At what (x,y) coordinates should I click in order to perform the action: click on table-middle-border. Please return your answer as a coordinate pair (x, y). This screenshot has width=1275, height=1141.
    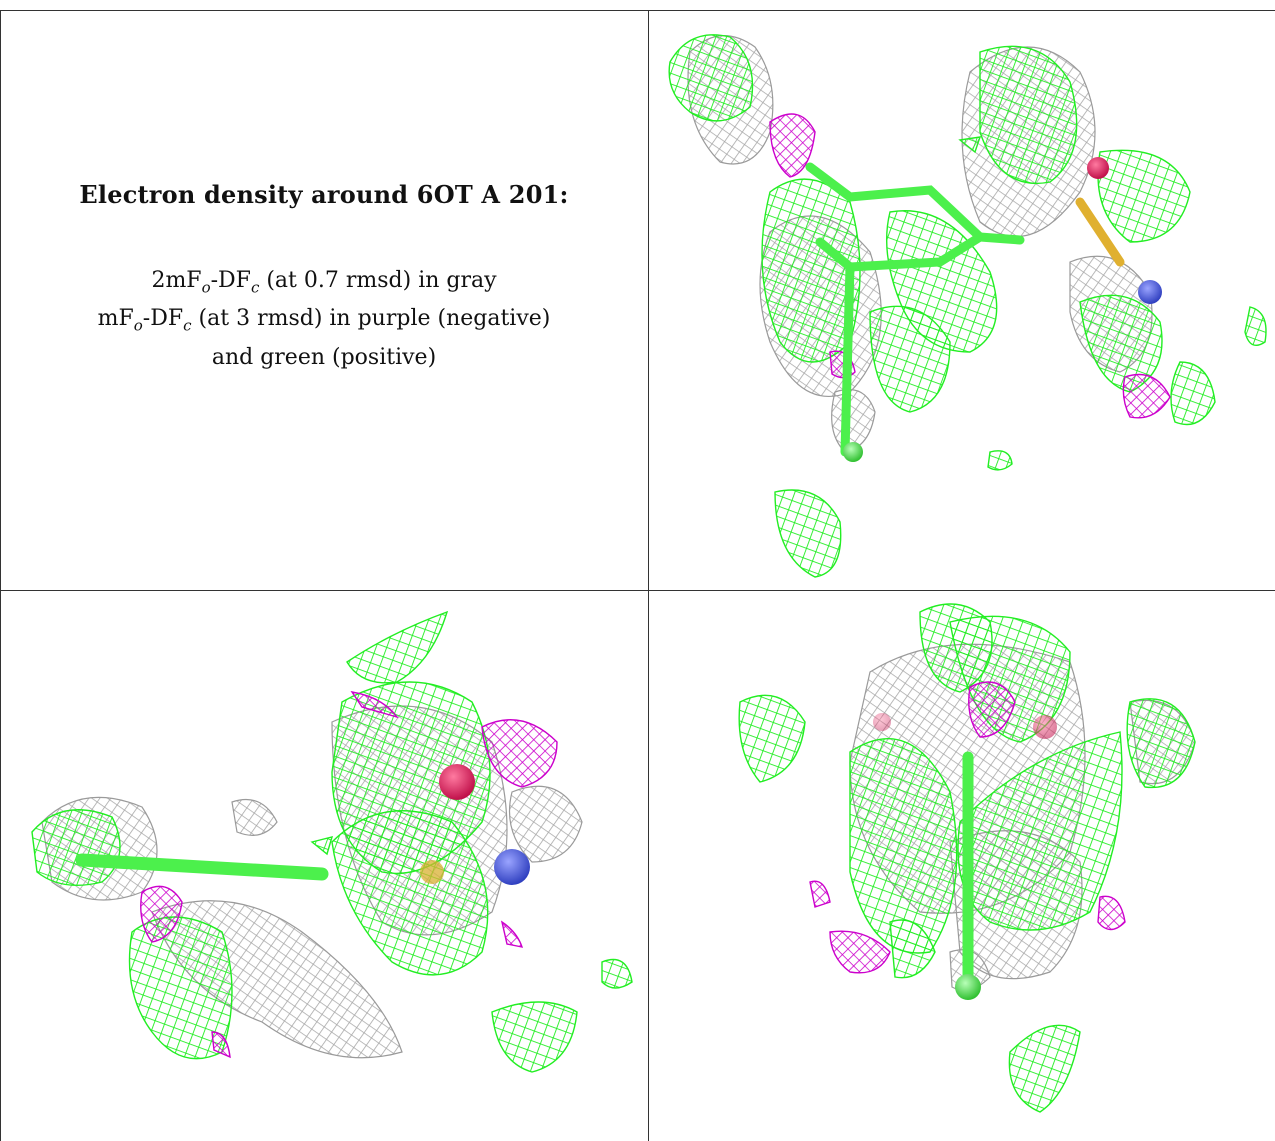
    Looking at the image, I should click on (637, 590).